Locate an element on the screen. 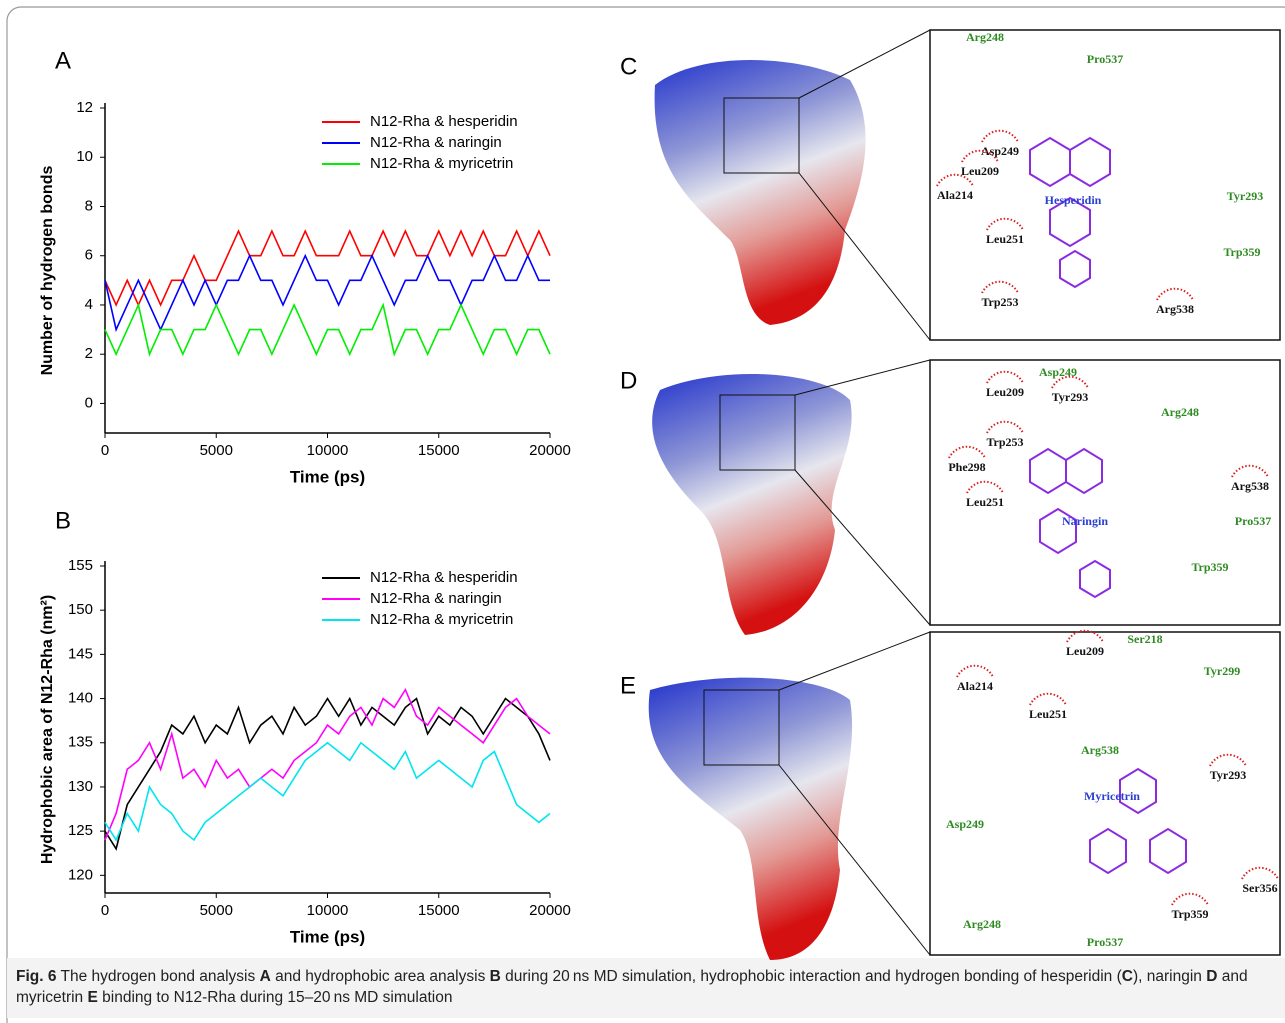 The height and width of the screenshot is (1023, 1285). panel-label: A is located at coordinates (63, 60).